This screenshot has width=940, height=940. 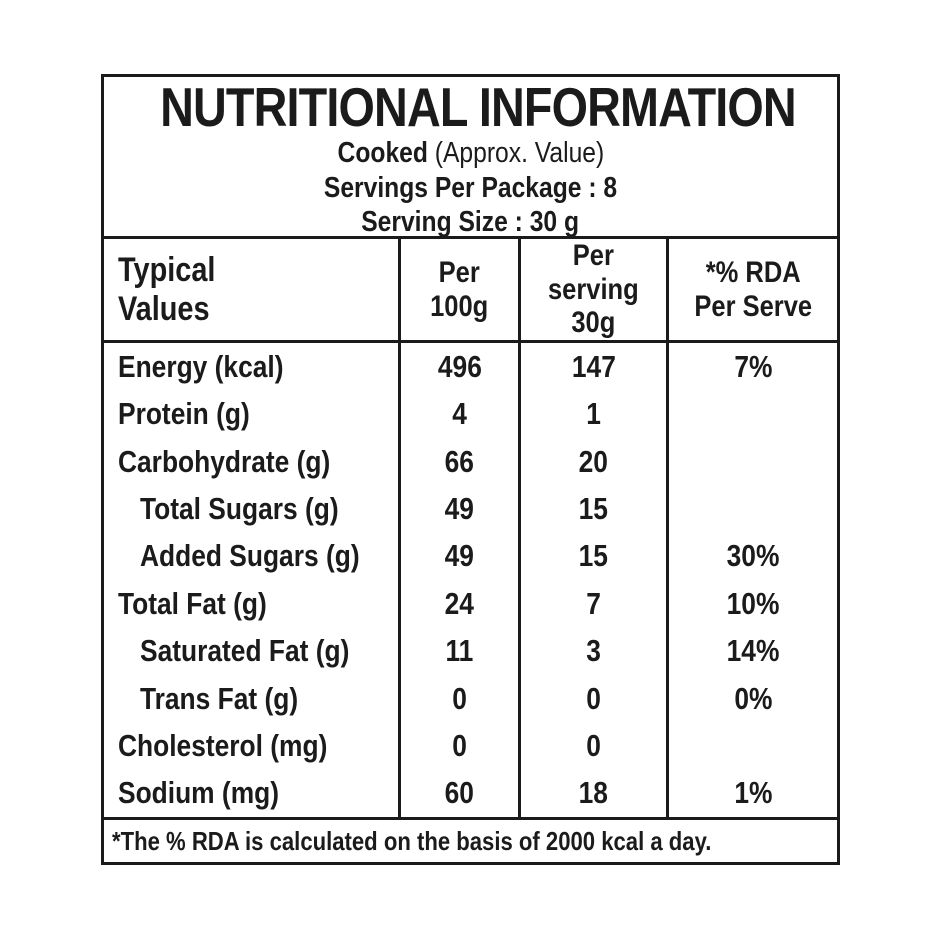 What do you see at coordinates (382, 153) in the screenshot?
I see `cooked-label: Cooked` at bounding box center [382, 153].